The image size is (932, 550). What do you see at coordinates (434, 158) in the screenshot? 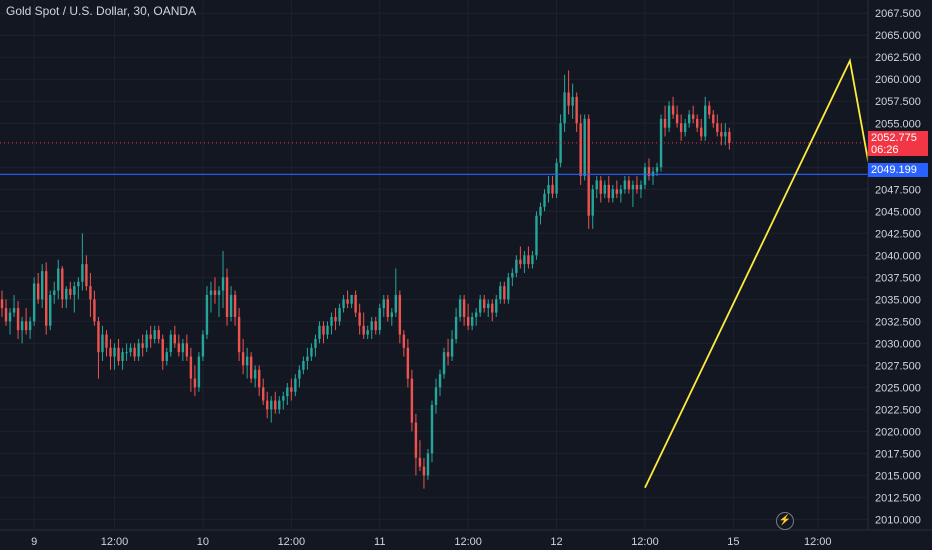
I see `price-lines` at bounding box center [434, 158].